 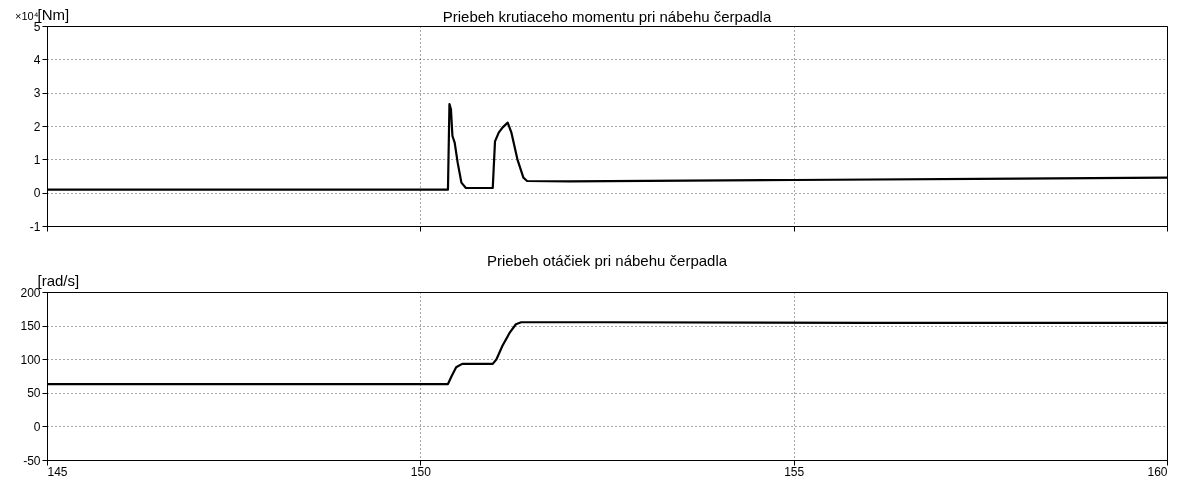 What do you see at coordinates (57, 471) in the screenshot?
I see `x-tick-label: 145` at bounding box center [57, 471].